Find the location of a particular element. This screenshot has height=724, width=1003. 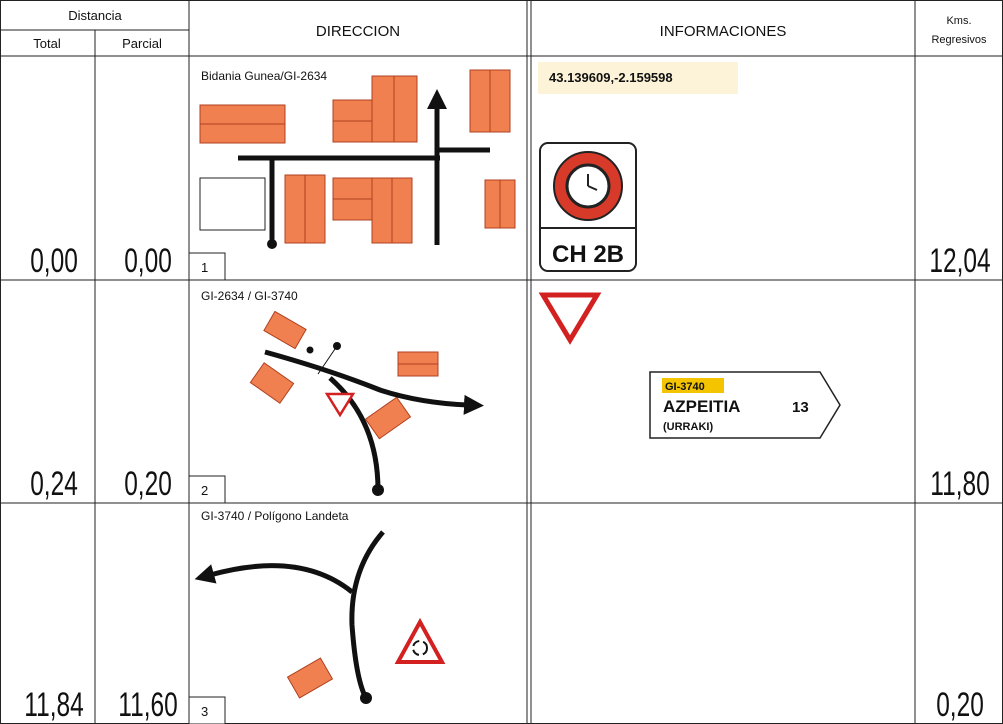

step-number: 1 is located at coordinates (204, 267).